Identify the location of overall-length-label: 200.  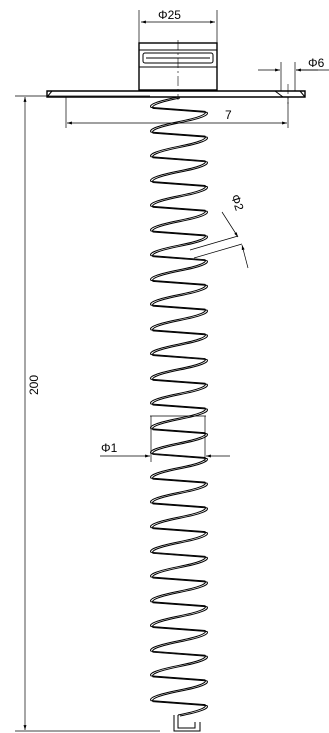
(34, 385).